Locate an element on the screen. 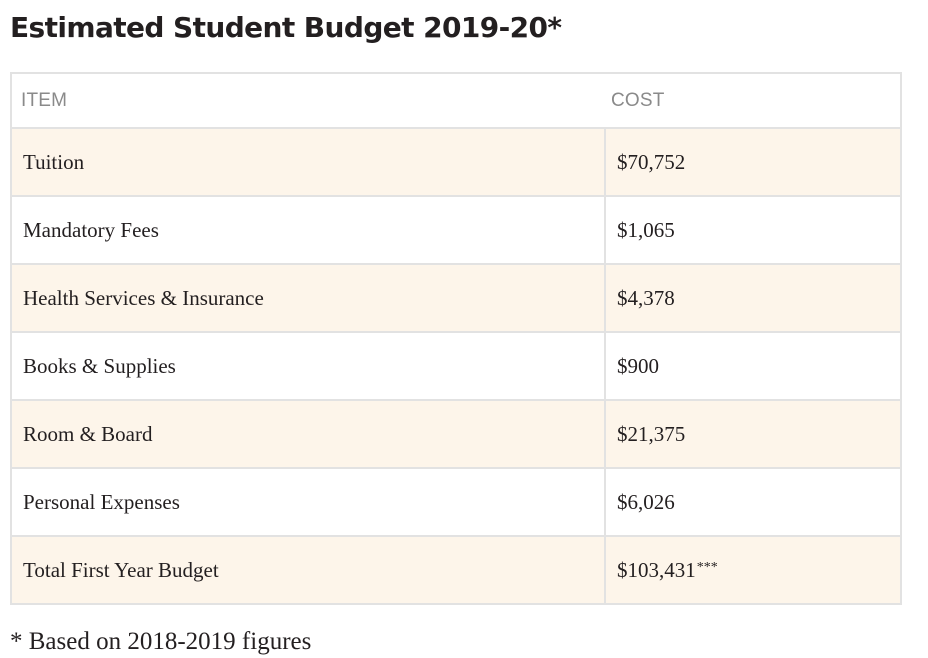 Image resolution: width=928 pixels, height=658 pixels. footnote: * Based on 2018-2019 figures is located at coordinates (161, 641).